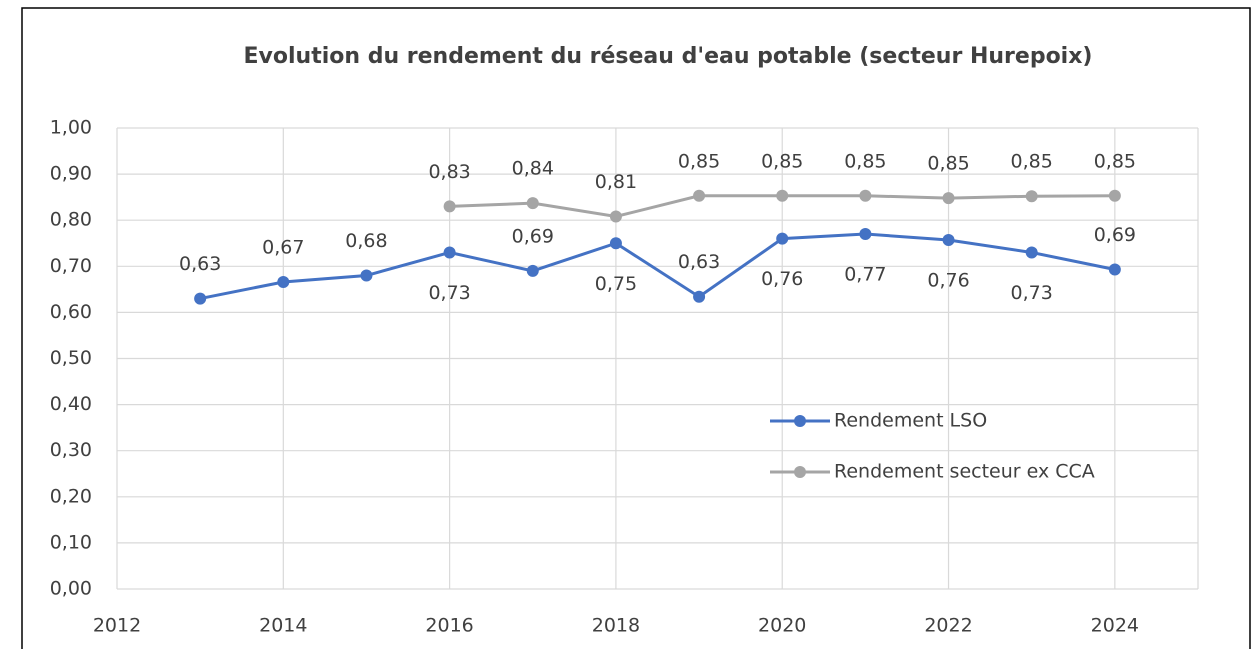  I want to click on y-tick-label: 0,00, so click(71, 589).